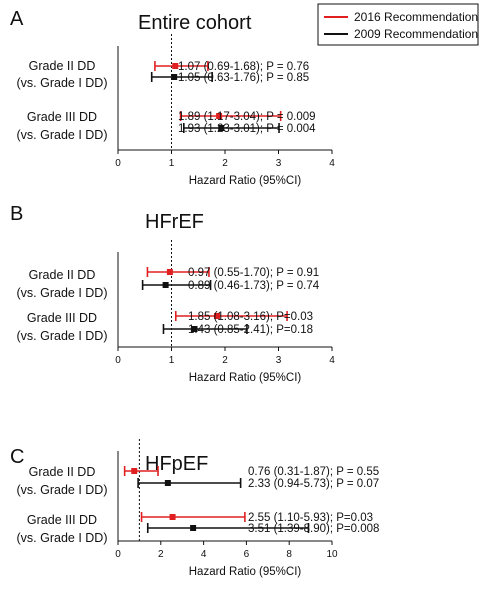 The image size is (500, 591). What do you see at coordinates (313, 472) in the screenshot?
I see `estimate-annotation: 0.76 (0.31-1.87); P = 0.55` at bounding box center [313, 472].